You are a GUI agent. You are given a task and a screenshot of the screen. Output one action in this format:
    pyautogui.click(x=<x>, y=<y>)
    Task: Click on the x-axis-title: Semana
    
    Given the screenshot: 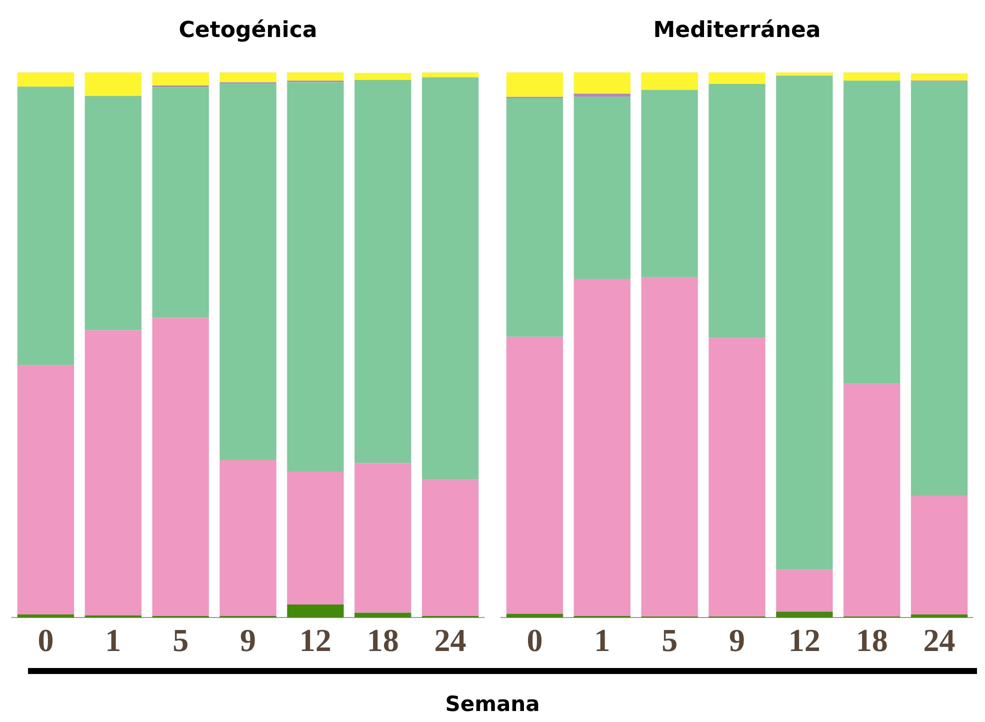 What is the action you would take?
    pyautogui.click(x=492, y=704)
    